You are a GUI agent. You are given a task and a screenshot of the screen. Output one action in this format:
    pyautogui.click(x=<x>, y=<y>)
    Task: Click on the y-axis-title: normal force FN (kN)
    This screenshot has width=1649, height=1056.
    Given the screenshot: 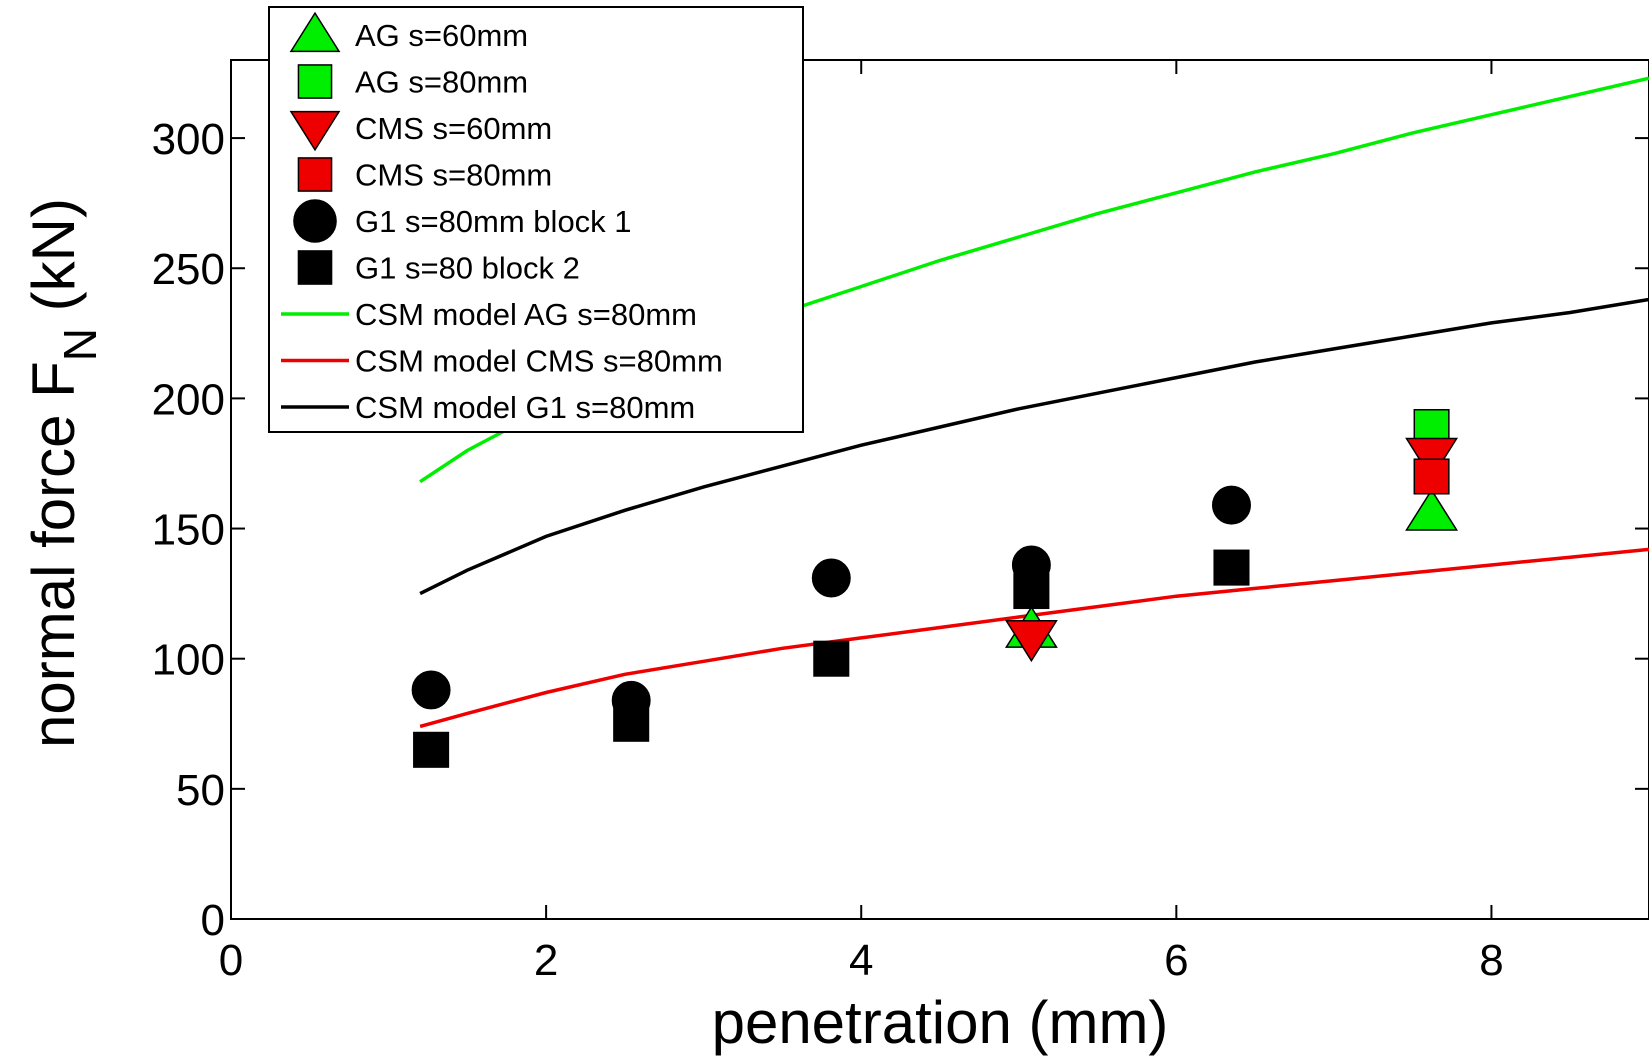 What is the action you would take?
    pyautogui.click(x=63, y=473)
    